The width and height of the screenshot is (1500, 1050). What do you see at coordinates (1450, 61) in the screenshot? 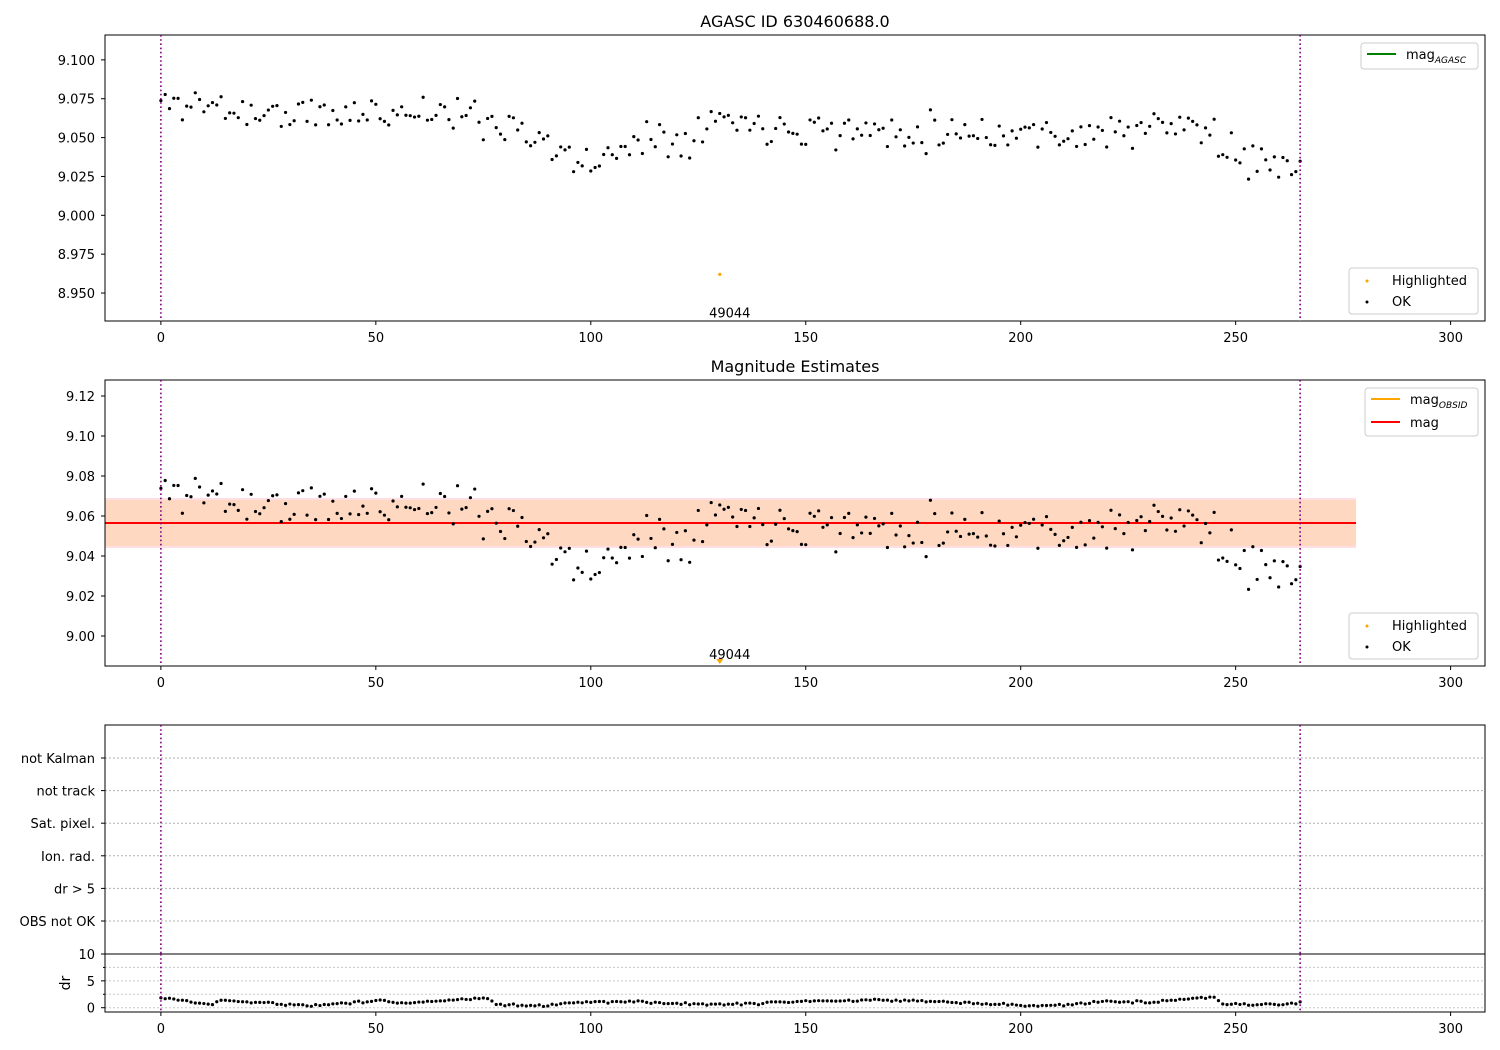
I see `legend-entry-subscript: AGASC` at bounding box center [1450, 61].